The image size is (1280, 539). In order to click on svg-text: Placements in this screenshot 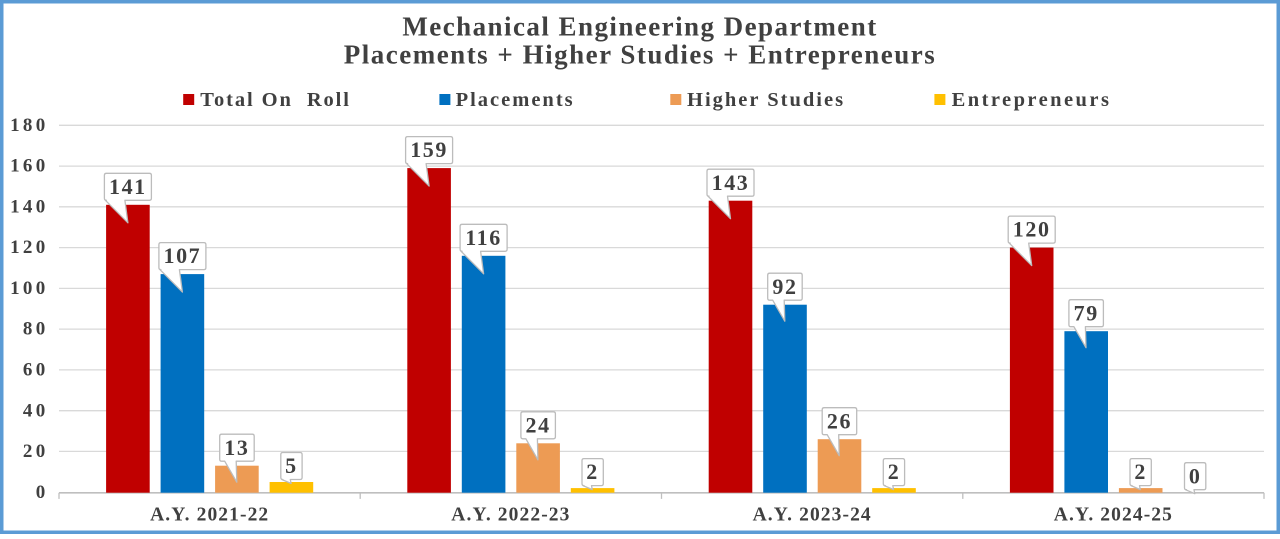, I will do `click(515, 100)`.